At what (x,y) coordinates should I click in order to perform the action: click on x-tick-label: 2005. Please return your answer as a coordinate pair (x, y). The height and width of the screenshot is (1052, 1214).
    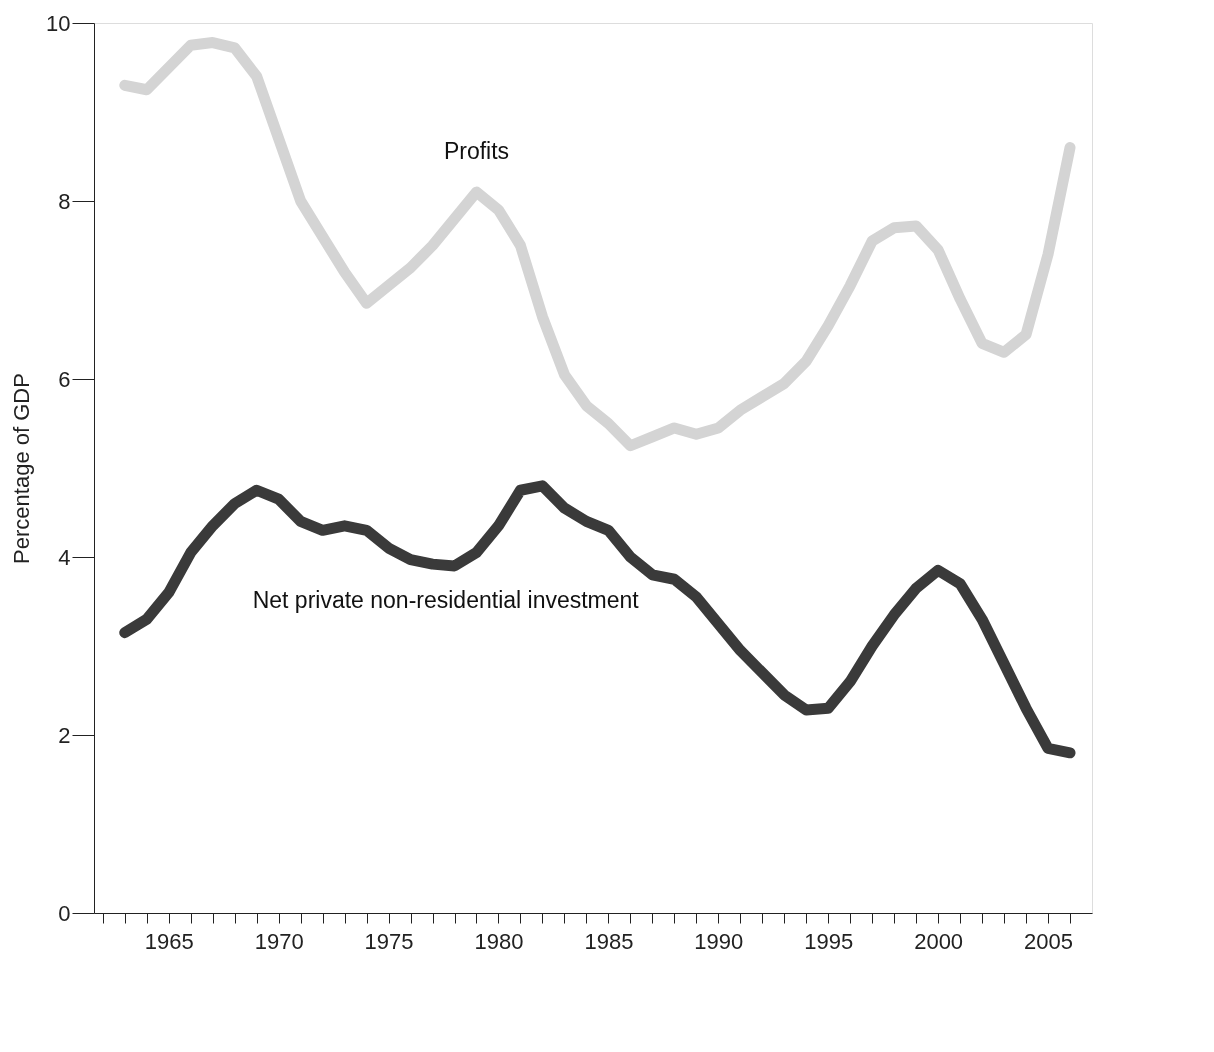
    Looking at the image, I should click on (1049, 941).